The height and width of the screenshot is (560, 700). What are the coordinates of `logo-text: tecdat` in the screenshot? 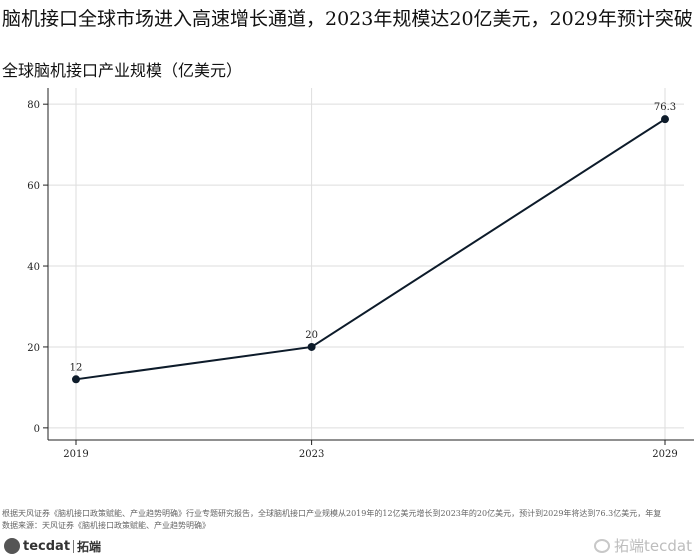 It's located at (47, 546).